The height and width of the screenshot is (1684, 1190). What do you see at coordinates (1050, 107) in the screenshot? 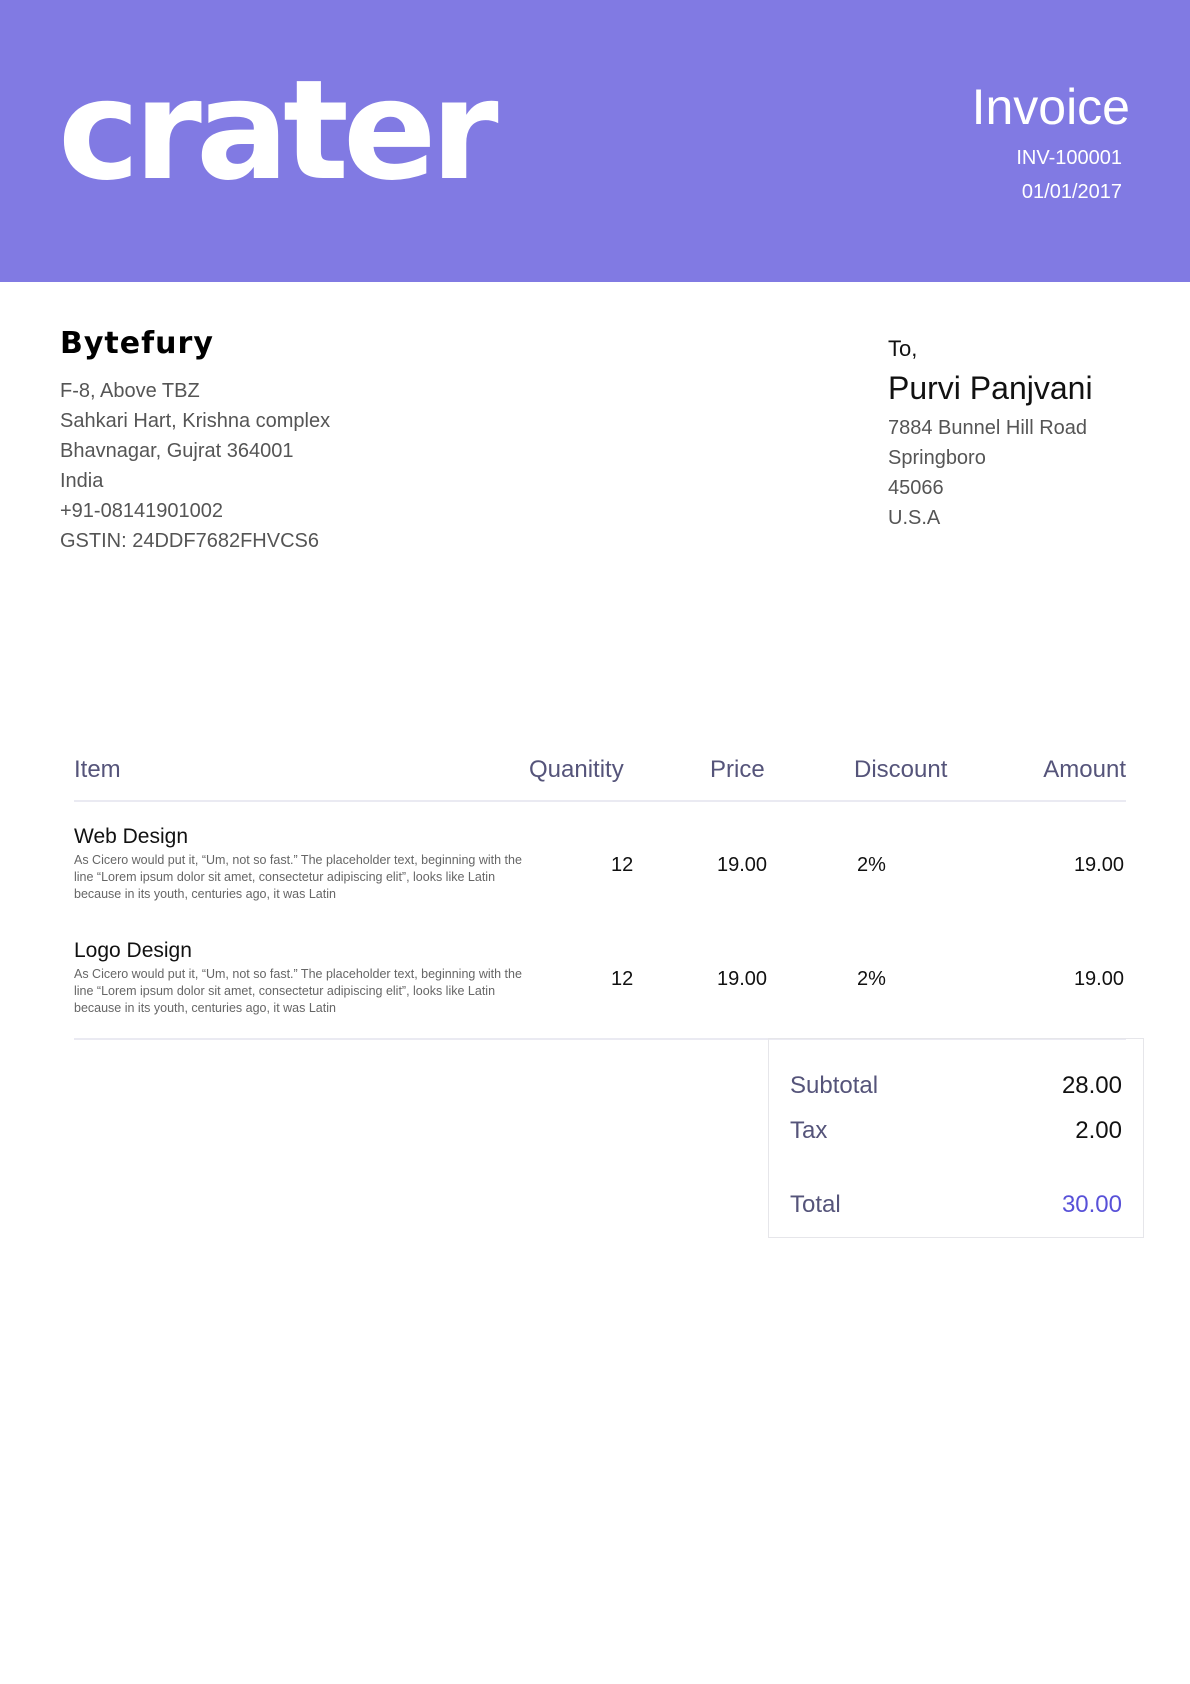
I see `invoice-title: Invoice` at bounding box center [1050, 107].